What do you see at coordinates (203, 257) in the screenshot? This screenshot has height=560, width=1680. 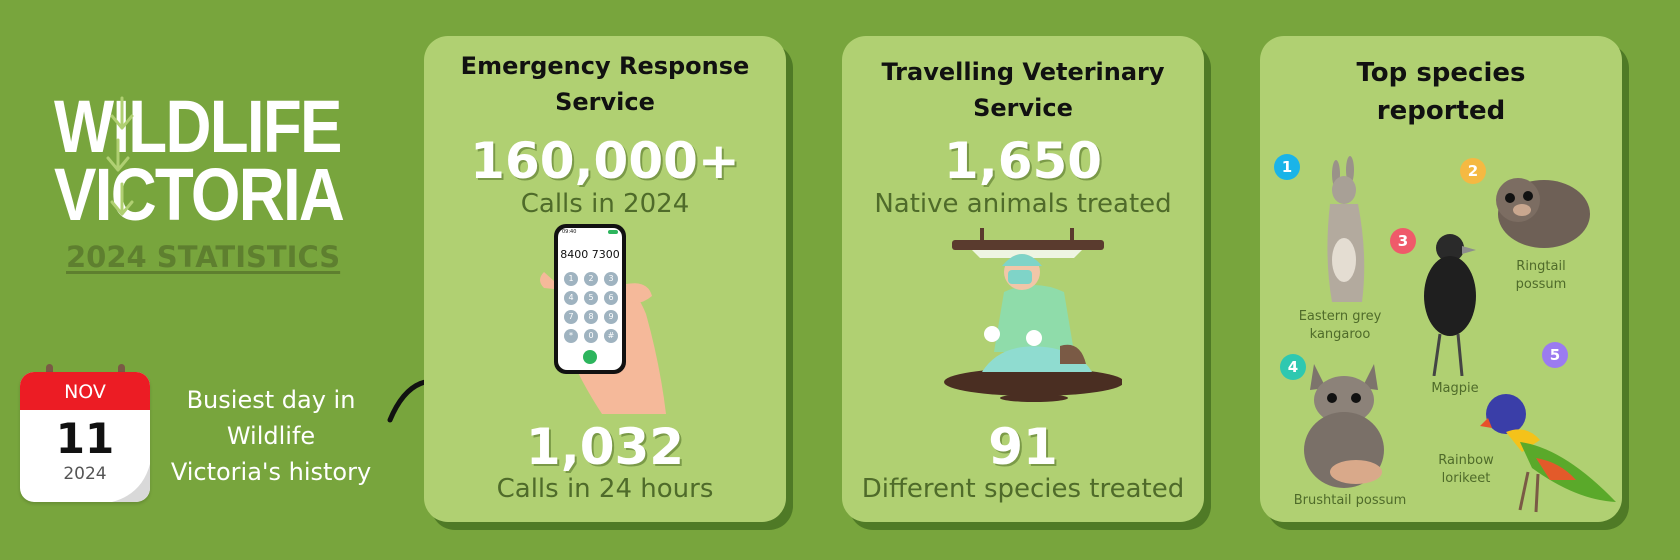 I see `stats-title: 2024 STATISTICS` at bounding box center [203, 257].